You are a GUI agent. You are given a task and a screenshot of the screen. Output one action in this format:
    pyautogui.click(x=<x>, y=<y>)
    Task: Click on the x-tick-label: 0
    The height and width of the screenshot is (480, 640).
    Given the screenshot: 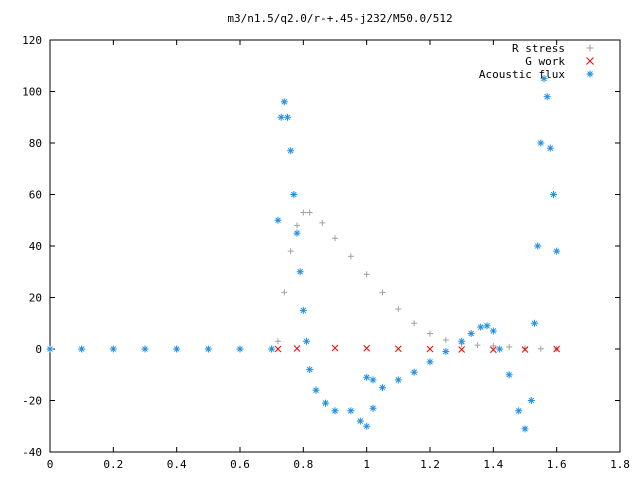 What is the action you would take?
    pyautogui.click(x=50, y=464)
    